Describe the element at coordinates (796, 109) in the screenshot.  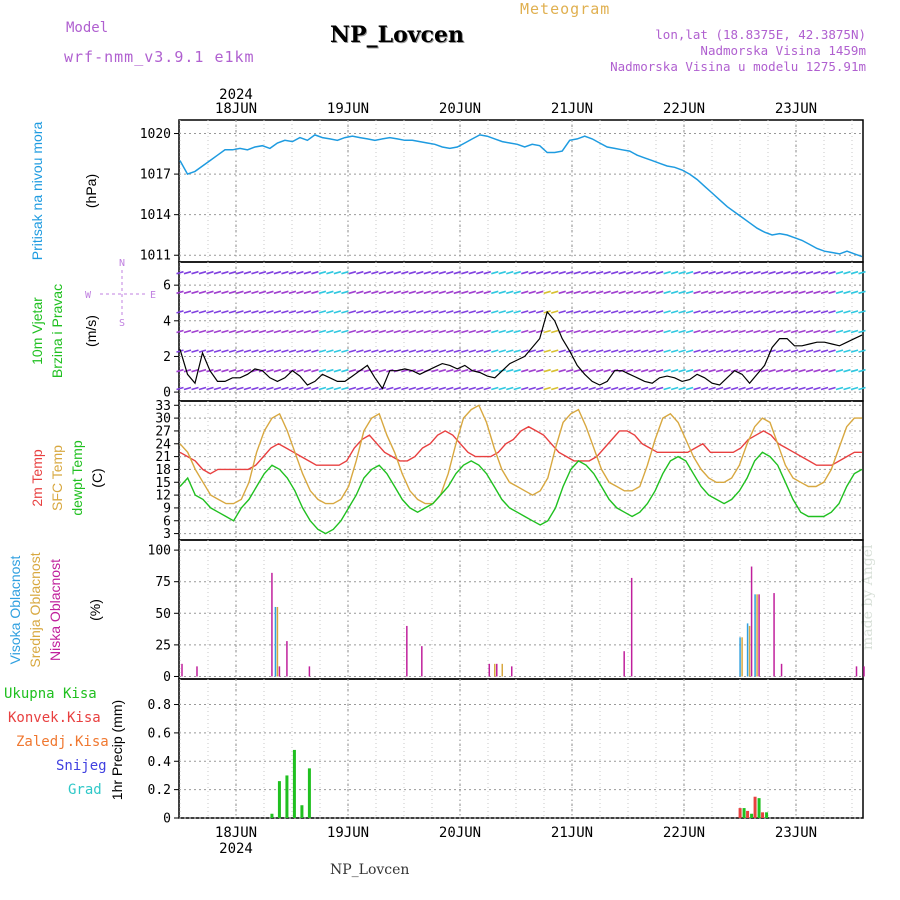
I see `top-day-label: 23JUN` at that location.